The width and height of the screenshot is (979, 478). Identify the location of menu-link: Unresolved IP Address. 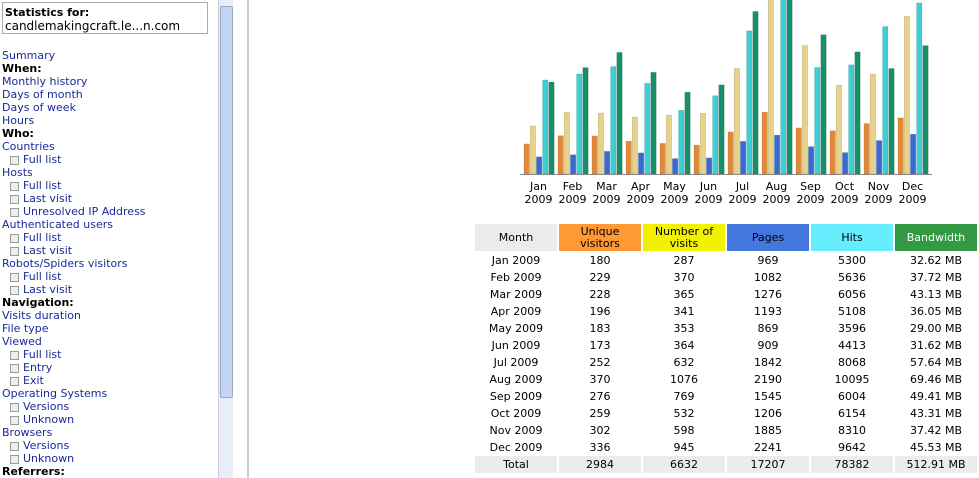
(84, 211).